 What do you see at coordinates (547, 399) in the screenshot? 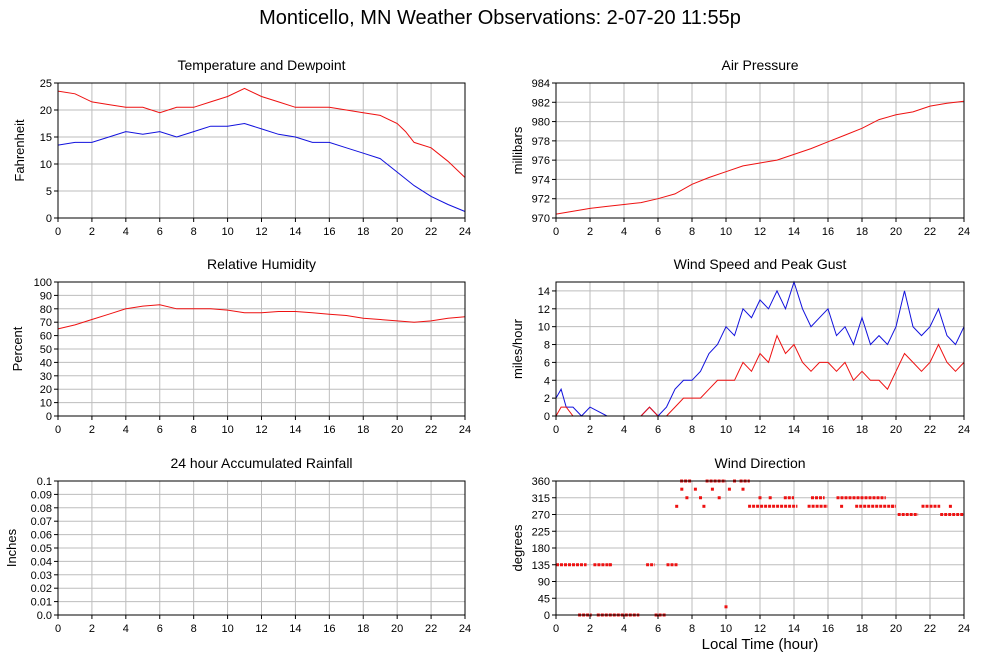
I see `y-tick-label: 2` at bounding box center [547, 399].